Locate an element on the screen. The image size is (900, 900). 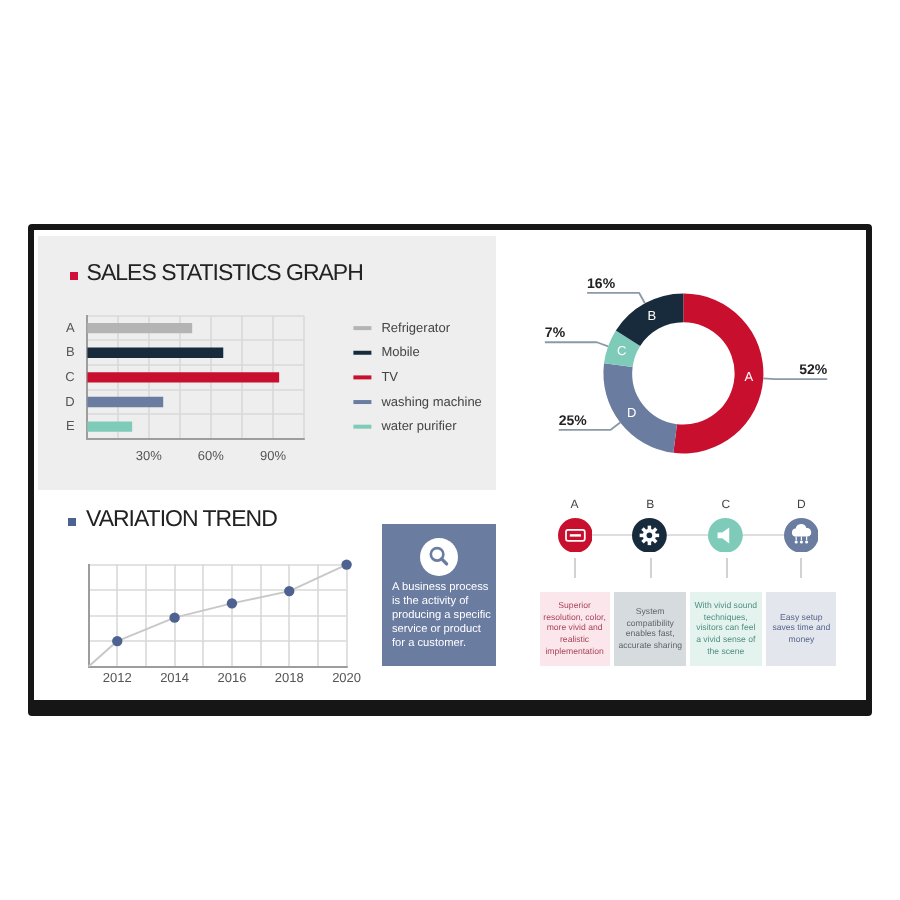
chart-title: VARIATION TREND is located at coordinates (181, 521).